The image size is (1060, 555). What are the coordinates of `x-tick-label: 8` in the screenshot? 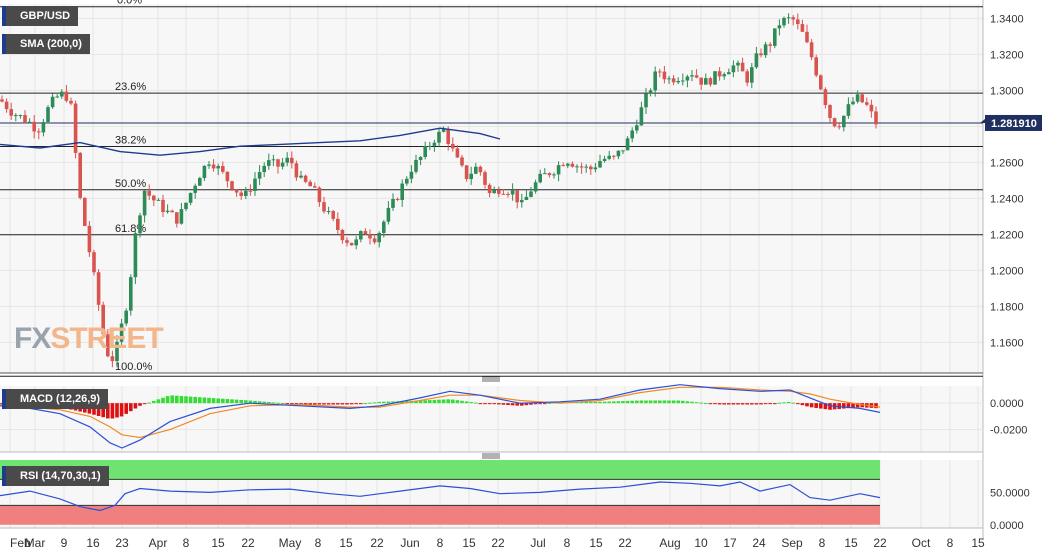 It's located at (440, 543).